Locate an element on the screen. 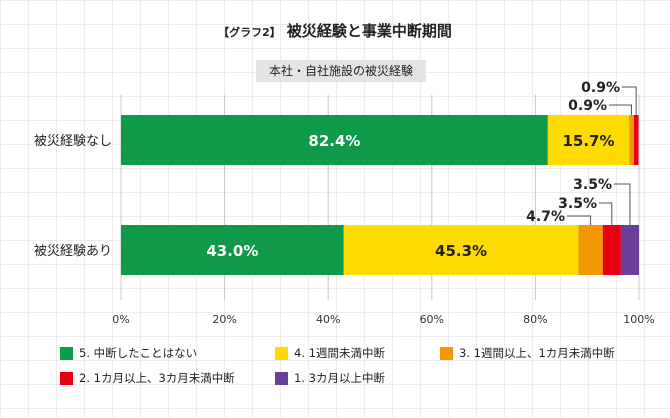 Image resolution: width=670 pixels, height=418 pixels. legend-item: 2. 1カ月以上、3カ月未満中断 is located at coordinates (147, 378).